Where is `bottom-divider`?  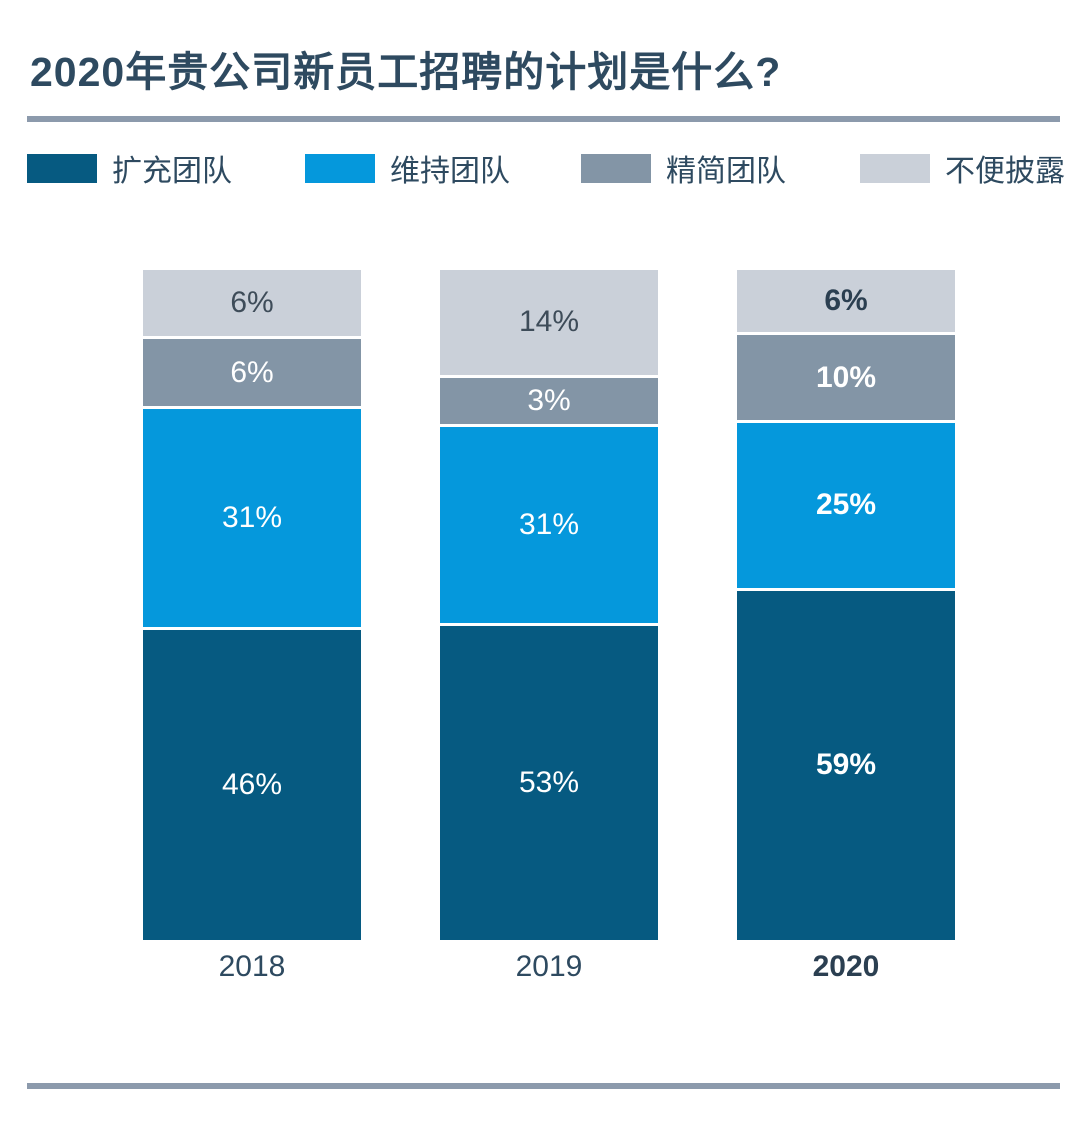
bottom-divider is located at coordinates (543, 1086).